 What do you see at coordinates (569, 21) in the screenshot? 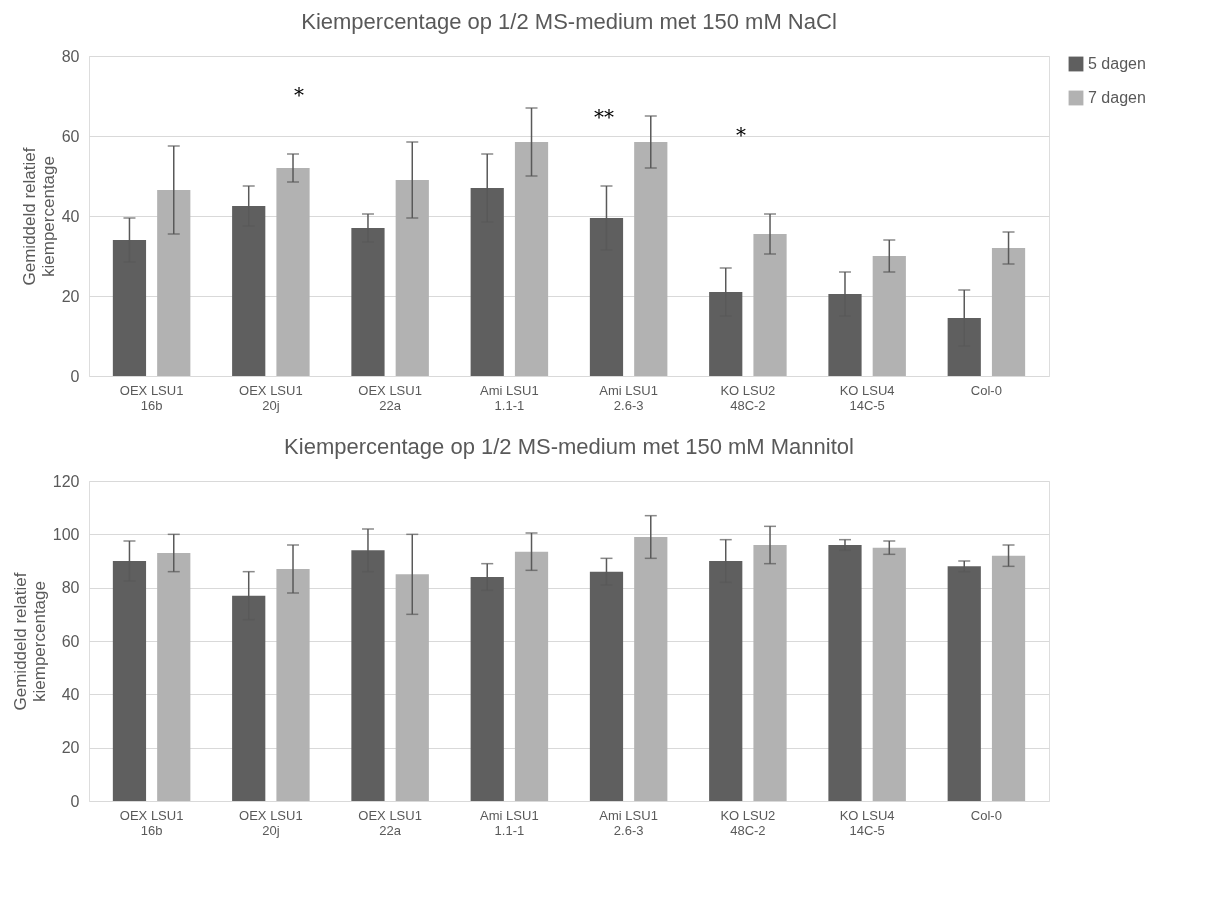
I see `chart-title: Kiempercentage op 1/2 MS-medium met 150 mM NaCl` at bounding box center [569, 21].